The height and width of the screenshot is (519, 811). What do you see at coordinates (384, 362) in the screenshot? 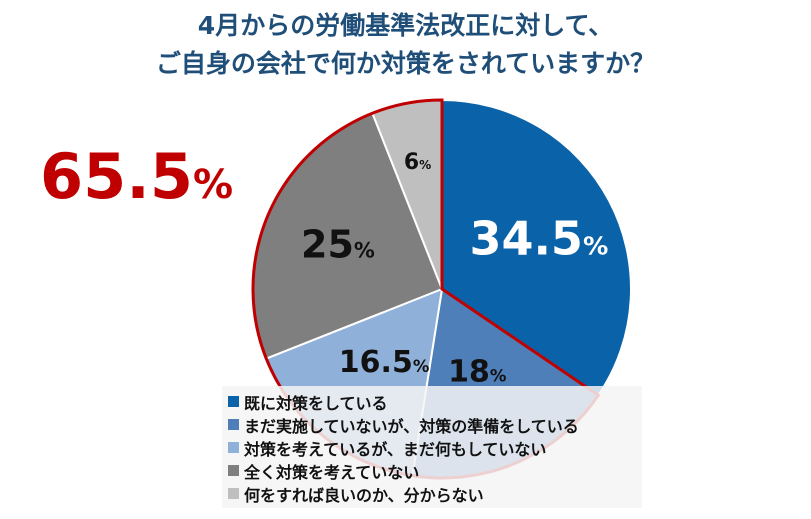
I see `data-label-3: 16.5%` at bounding box center [384, 362].